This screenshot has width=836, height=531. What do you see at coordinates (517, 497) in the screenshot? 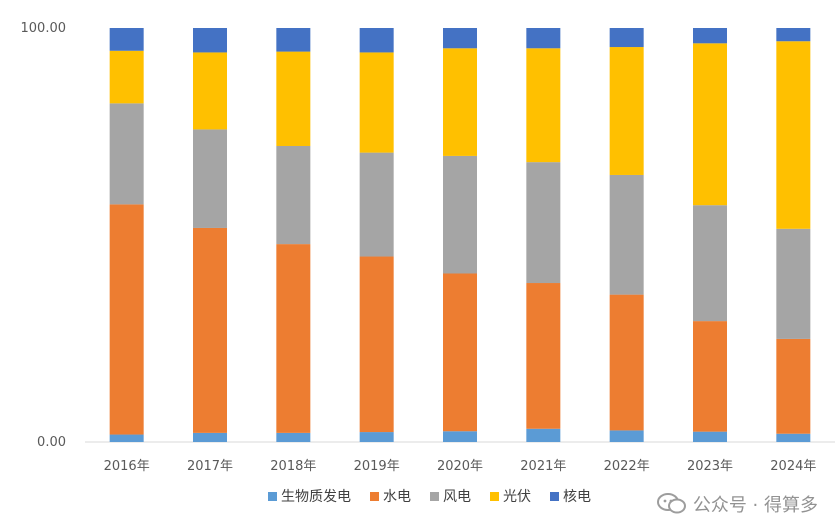
I see `legend-label: 光伏` at bounding box center [517, 497].